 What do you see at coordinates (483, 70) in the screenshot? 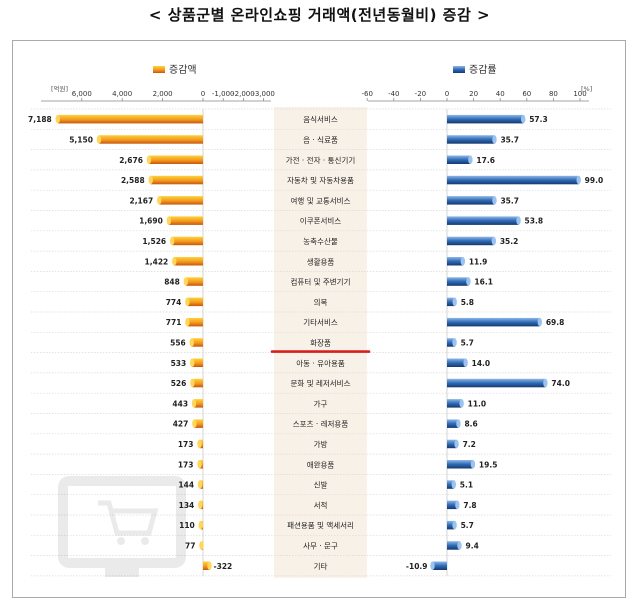
I see `legend-rate-label: 증감률` at bounding box center [483, 70].